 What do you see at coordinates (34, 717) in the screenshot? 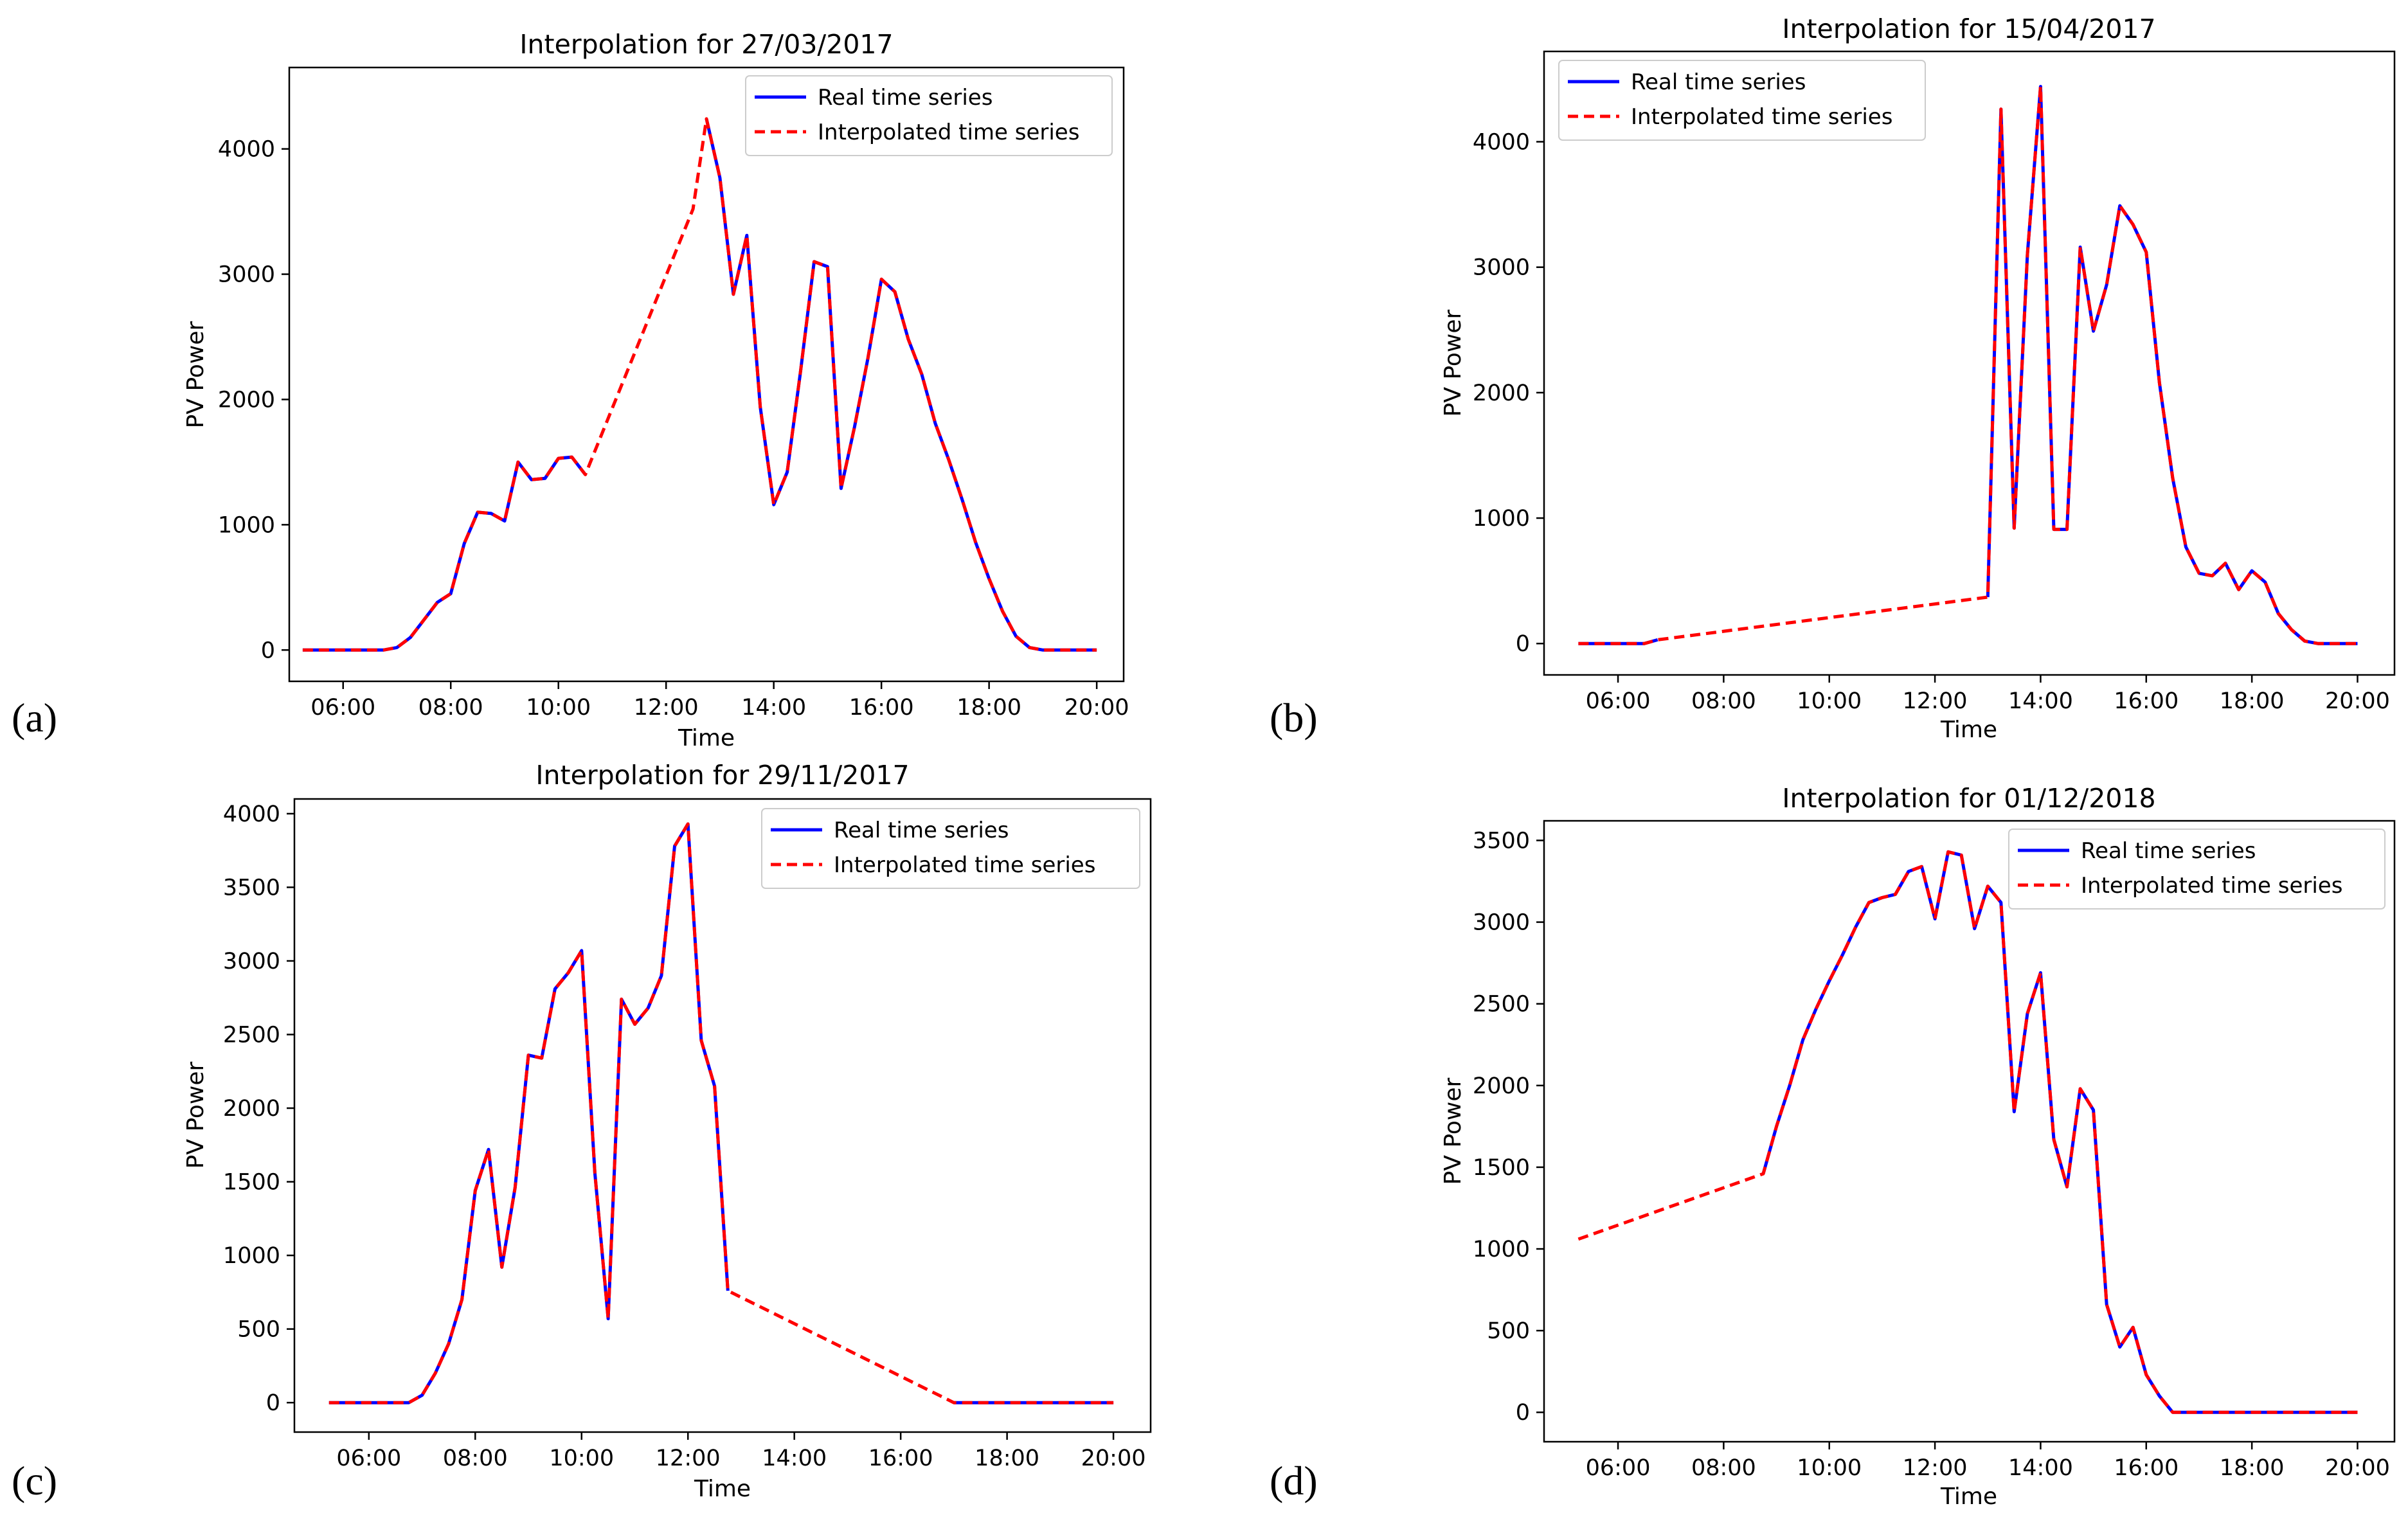
I see `panel-label-a: (a)` at bounding box center [34, 717].